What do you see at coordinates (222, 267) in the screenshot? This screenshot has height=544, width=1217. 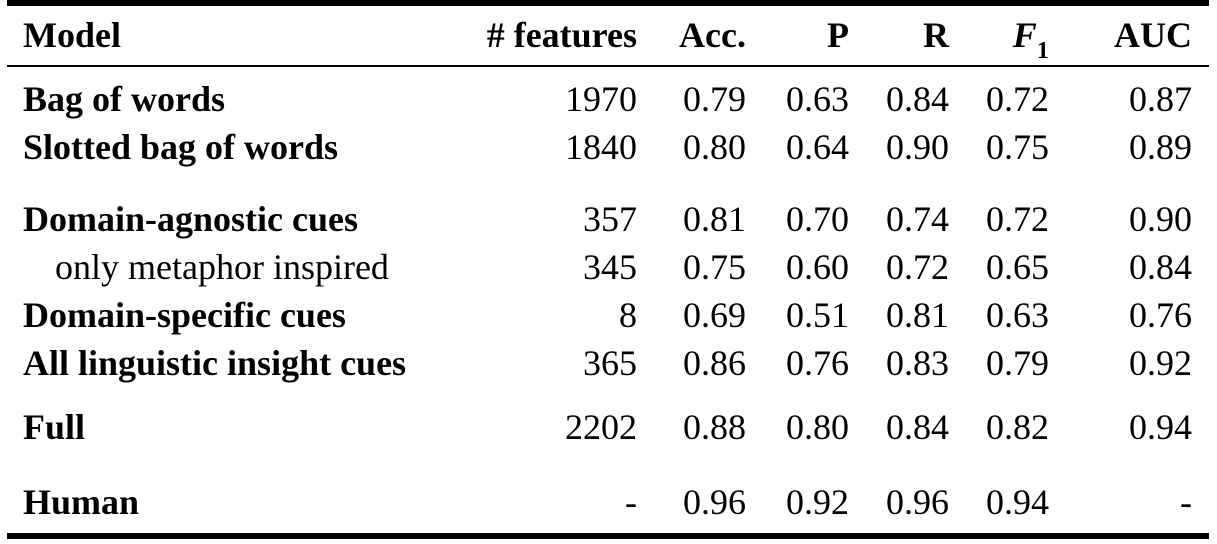 I see `cell-model: only metaphor inspired` at bounding box center [222, 267].